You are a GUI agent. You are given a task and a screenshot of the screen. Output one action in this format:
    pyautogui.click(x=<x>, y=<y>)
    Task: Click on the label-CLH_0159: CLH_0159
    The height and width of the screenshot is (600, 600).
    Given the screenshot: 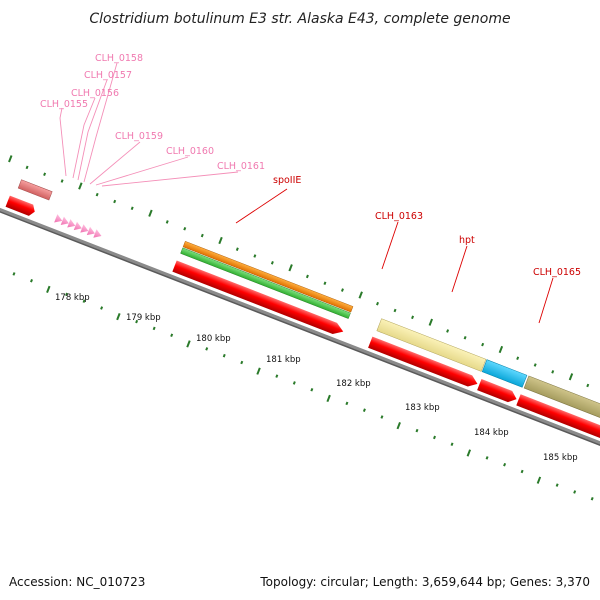 What is the action you would take?
    pyautogui.click(x=139, y=136)
    